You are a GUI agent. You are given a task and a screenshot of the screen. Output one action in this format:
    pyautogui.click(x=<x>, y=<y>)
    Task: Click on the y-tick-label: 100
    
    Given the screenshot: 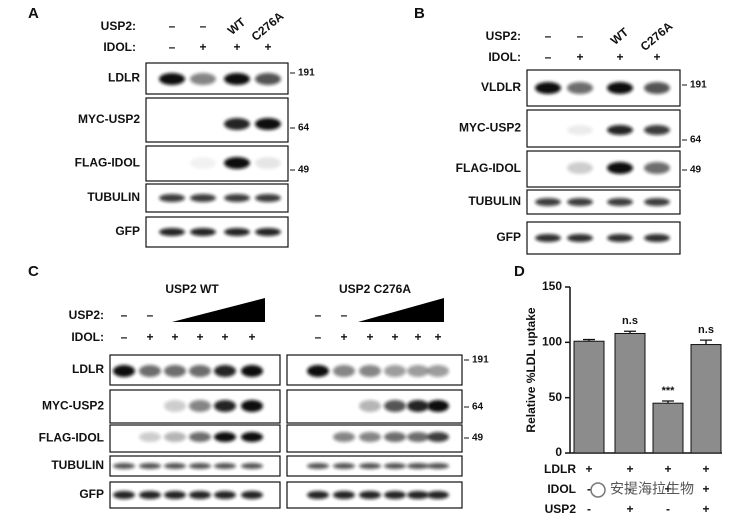 What is the action you would take?
    pyautogui.click(x=552, y=342)
    